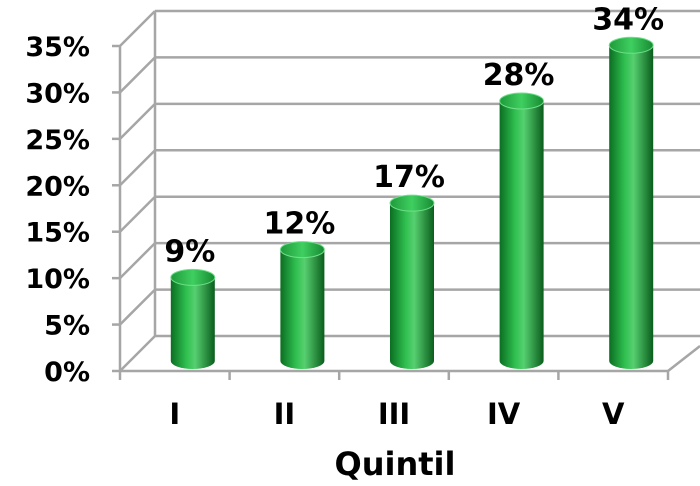  I want to click on data-label: 17%, so click(409, 177).